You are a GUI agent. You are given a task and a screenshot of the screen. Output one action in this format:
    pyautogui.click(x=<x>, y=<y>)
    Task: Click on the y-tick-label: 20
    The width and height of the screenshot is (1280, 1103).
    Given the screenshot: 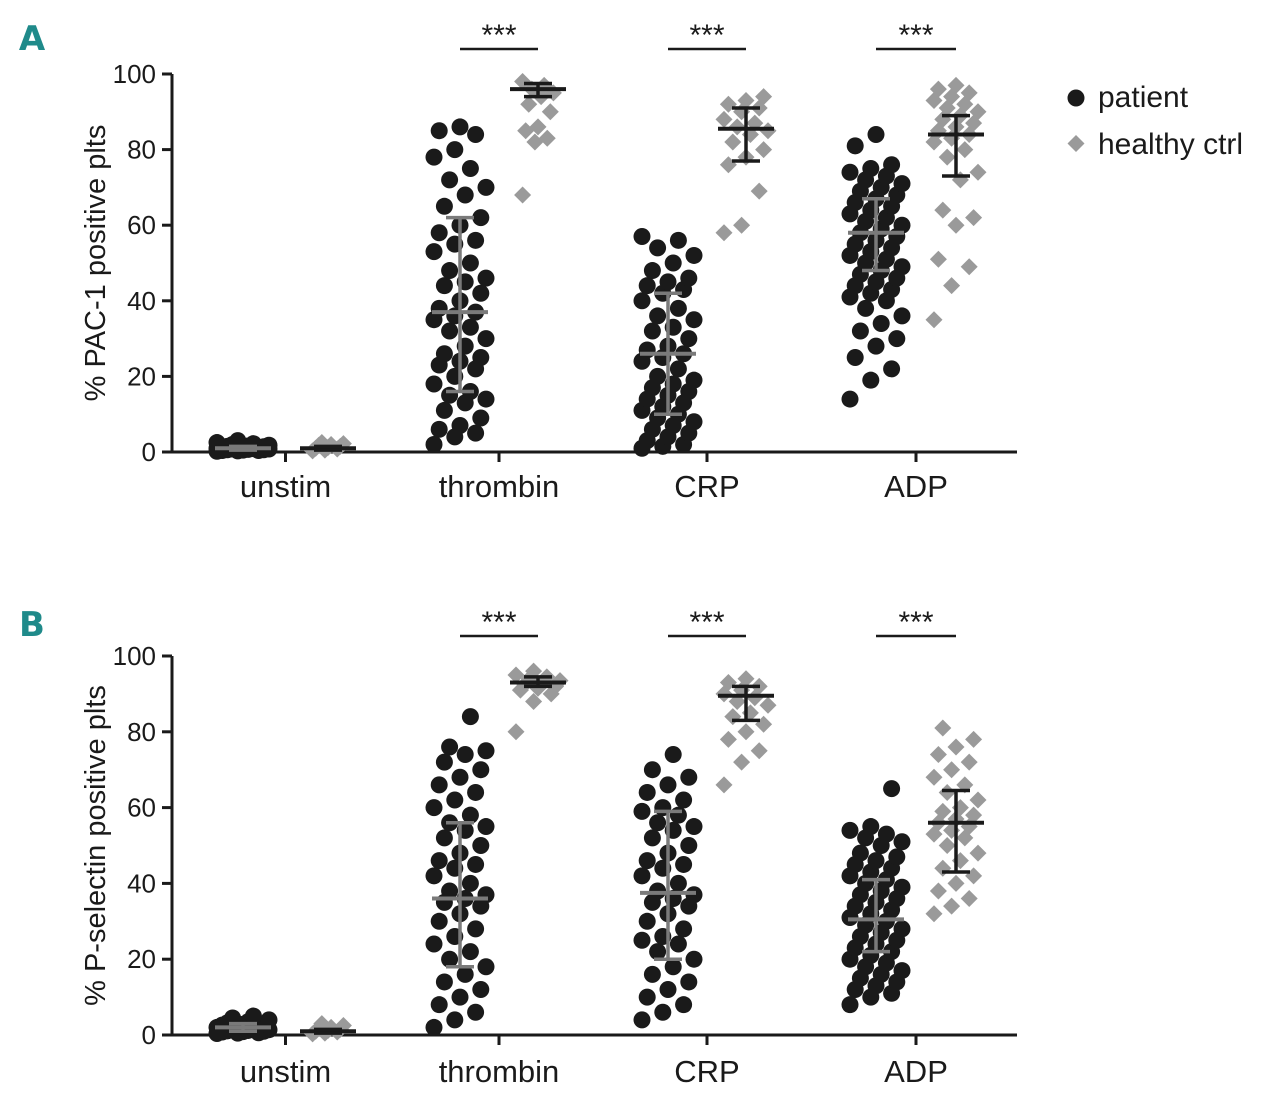 What is the action you would take?
    pyautogui.click(x=141, y=959)
    